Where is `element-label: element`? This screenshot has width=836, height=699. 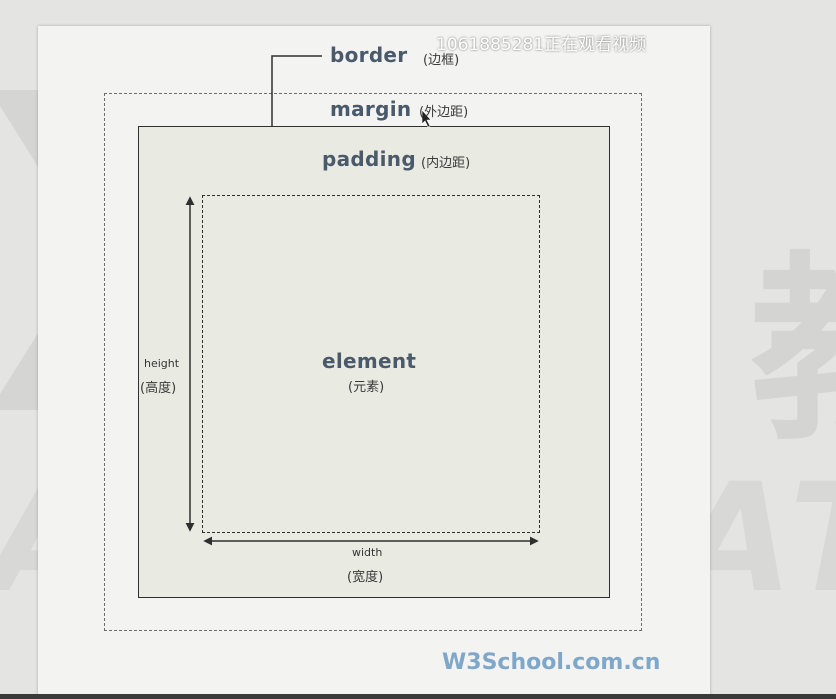 element-label: element is located at coordinates (369, 361).